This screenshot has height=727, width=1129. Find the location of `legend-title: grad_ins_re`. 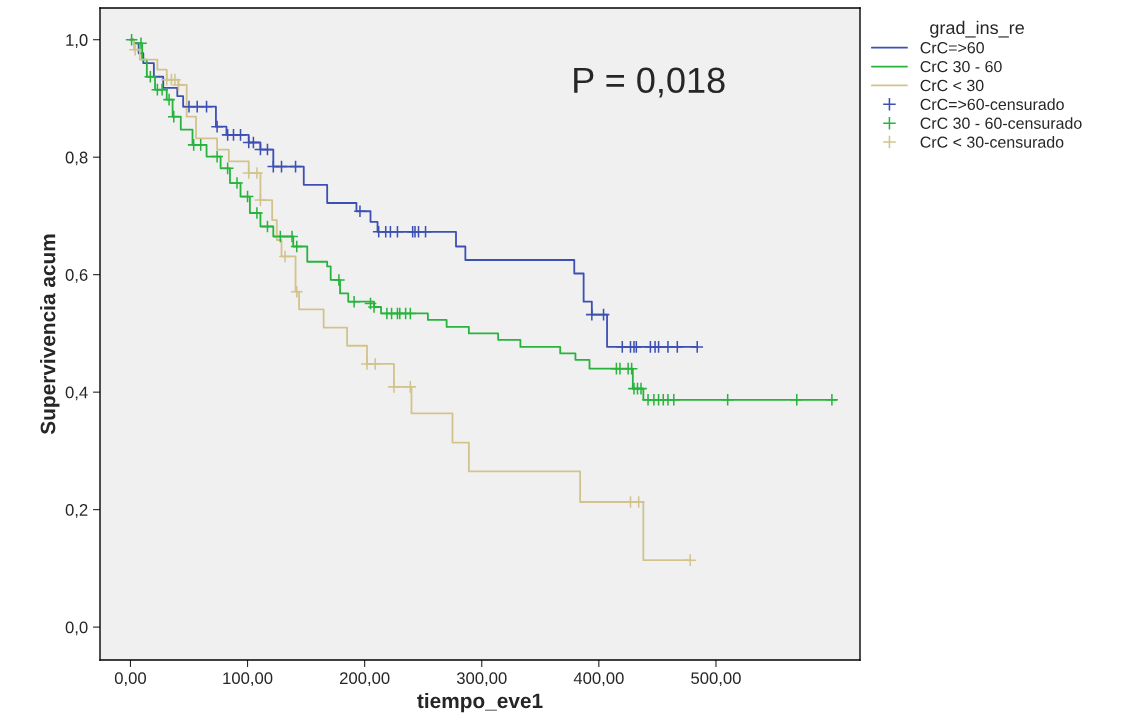

legend-title: grad_ins_re is located at coordinates (977, 29).